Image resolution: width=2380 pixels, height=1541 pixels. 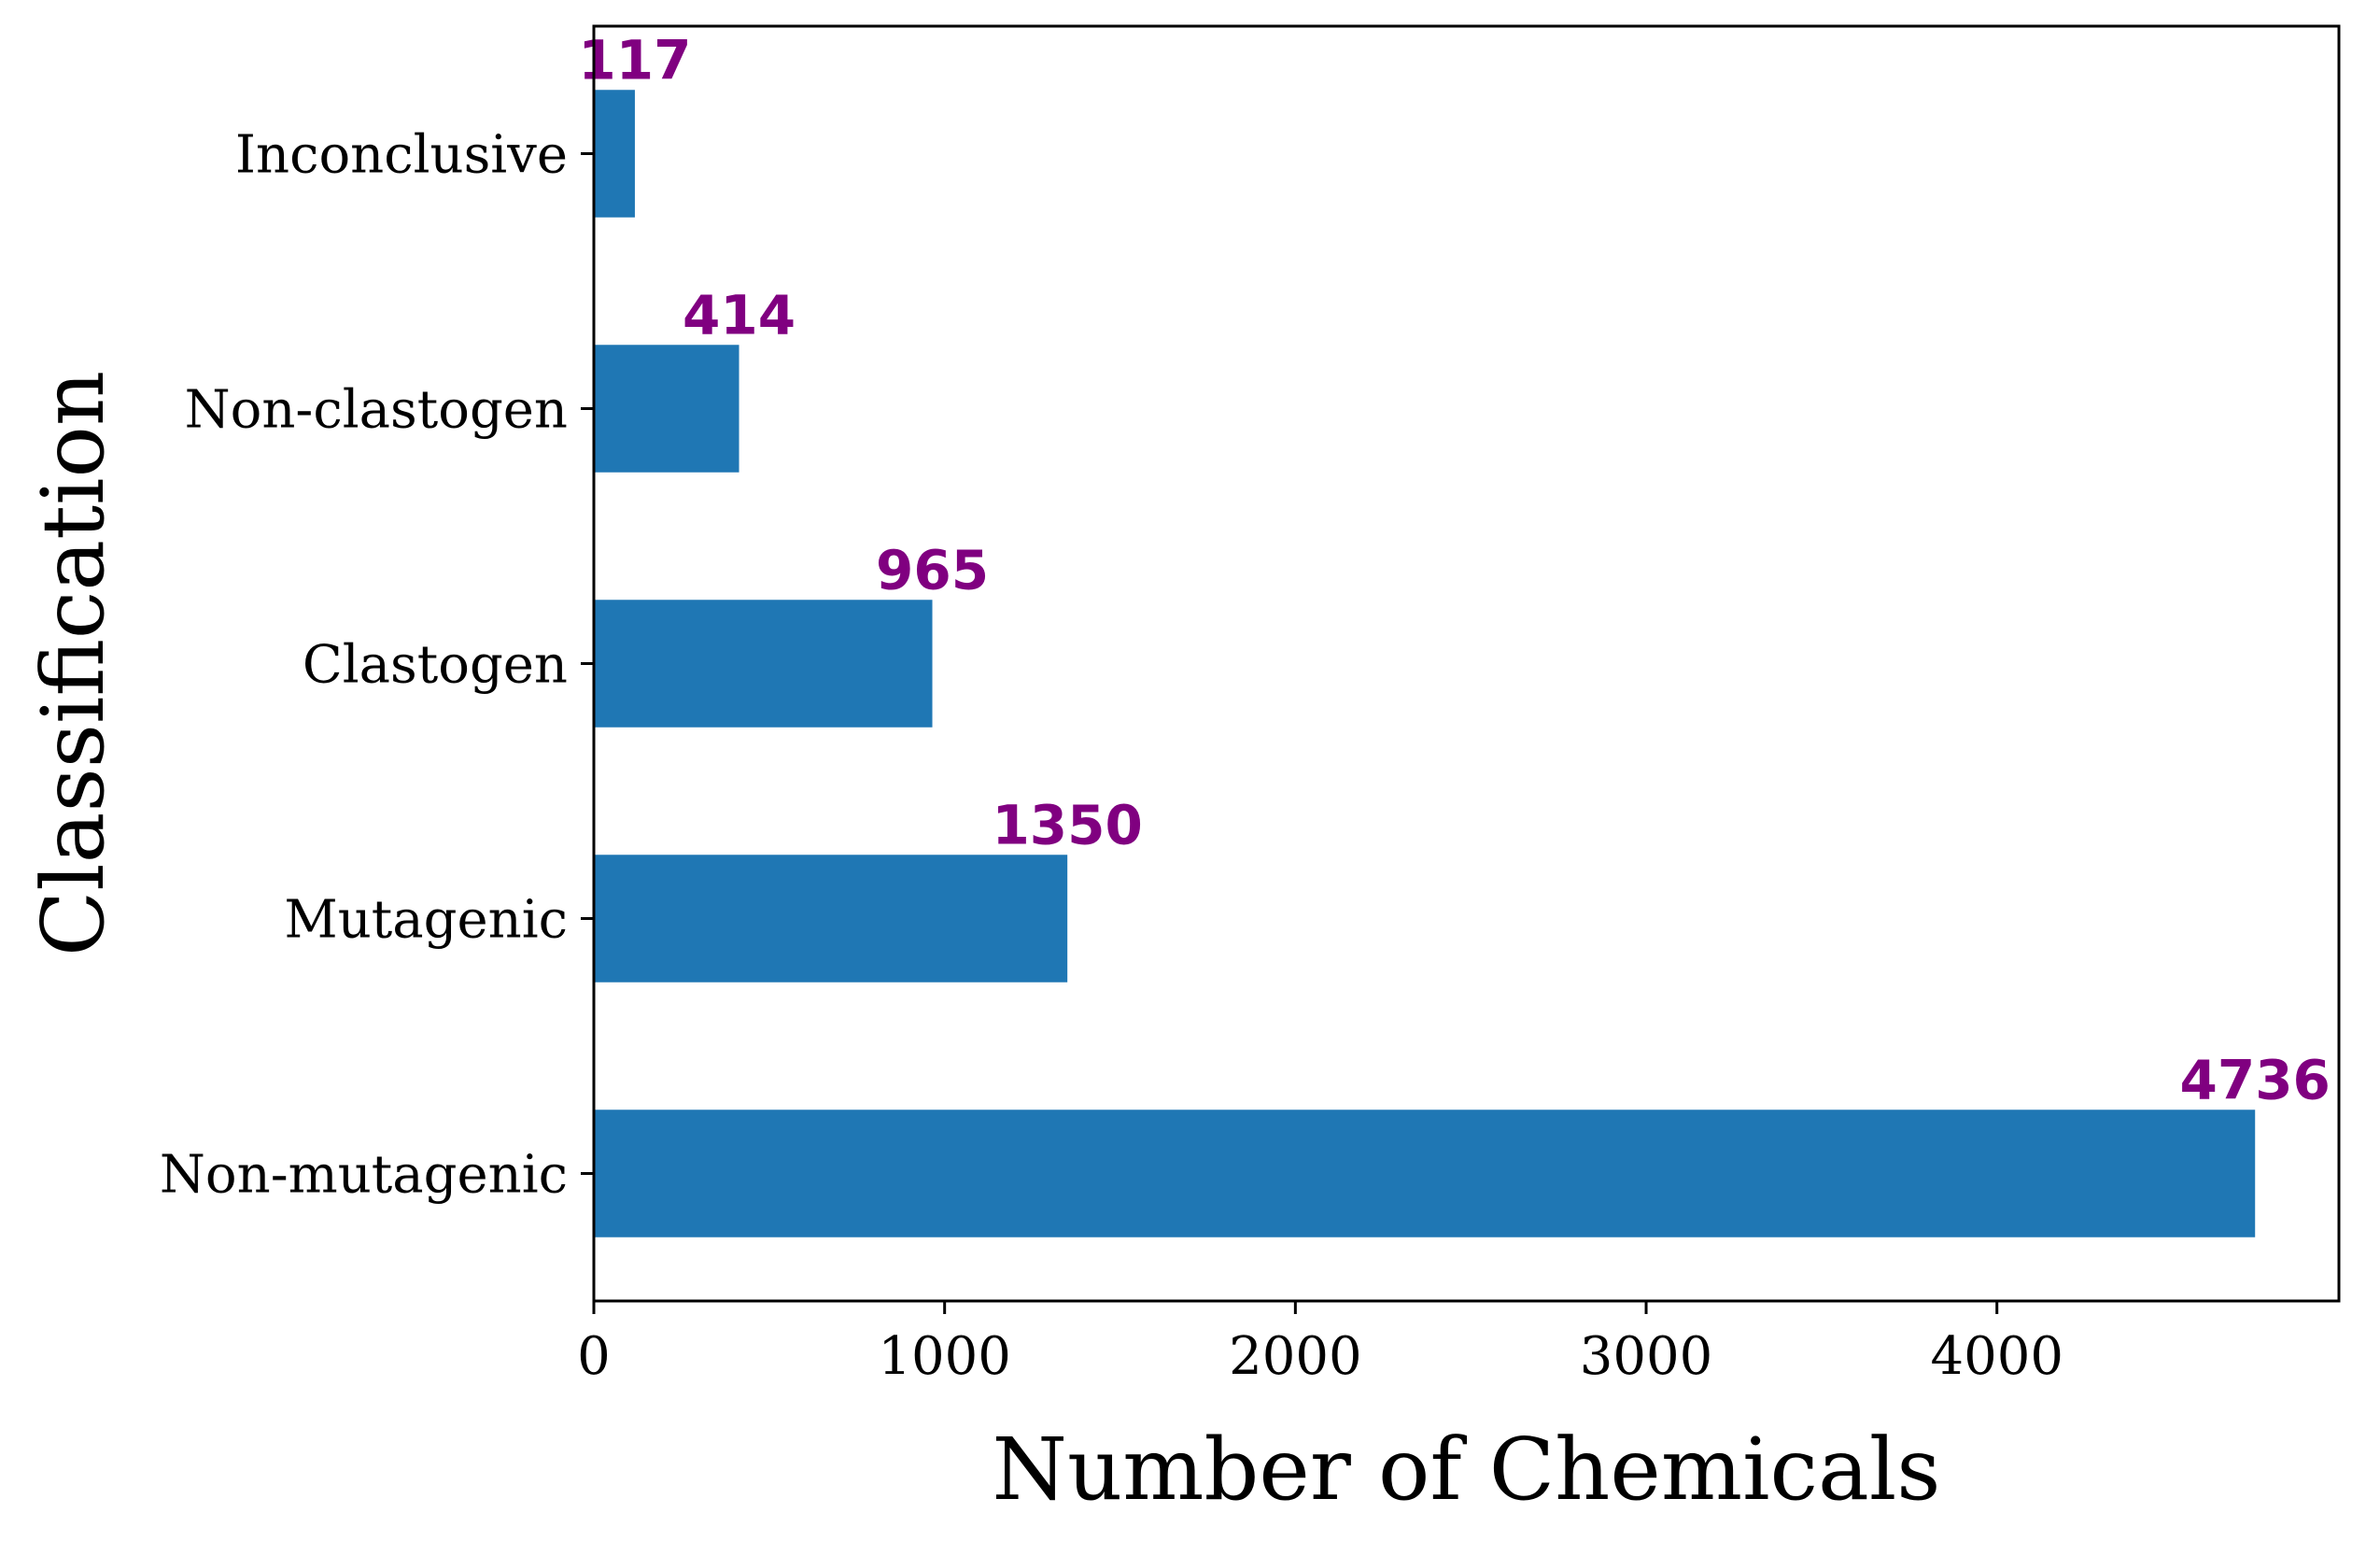 I want to click on bar-non-clastogen, so click(x=666, y=409).